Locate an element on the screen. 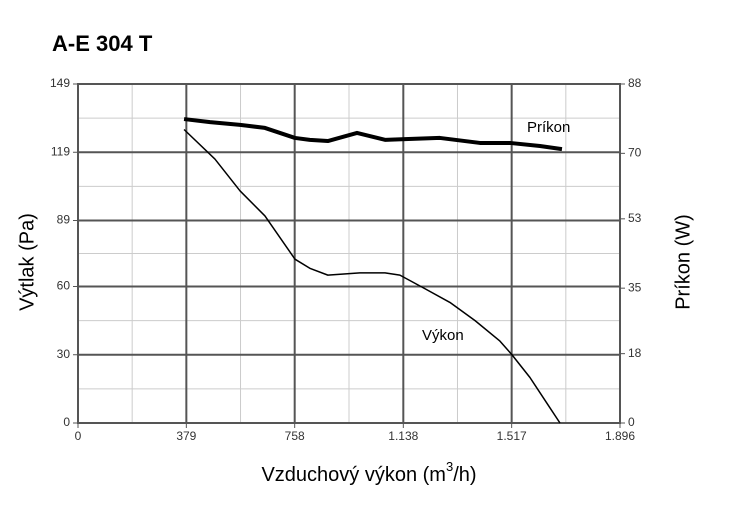 This screenshot has width=729, height=521. y-tick-label: 30 is located at coordinates (64, 354).